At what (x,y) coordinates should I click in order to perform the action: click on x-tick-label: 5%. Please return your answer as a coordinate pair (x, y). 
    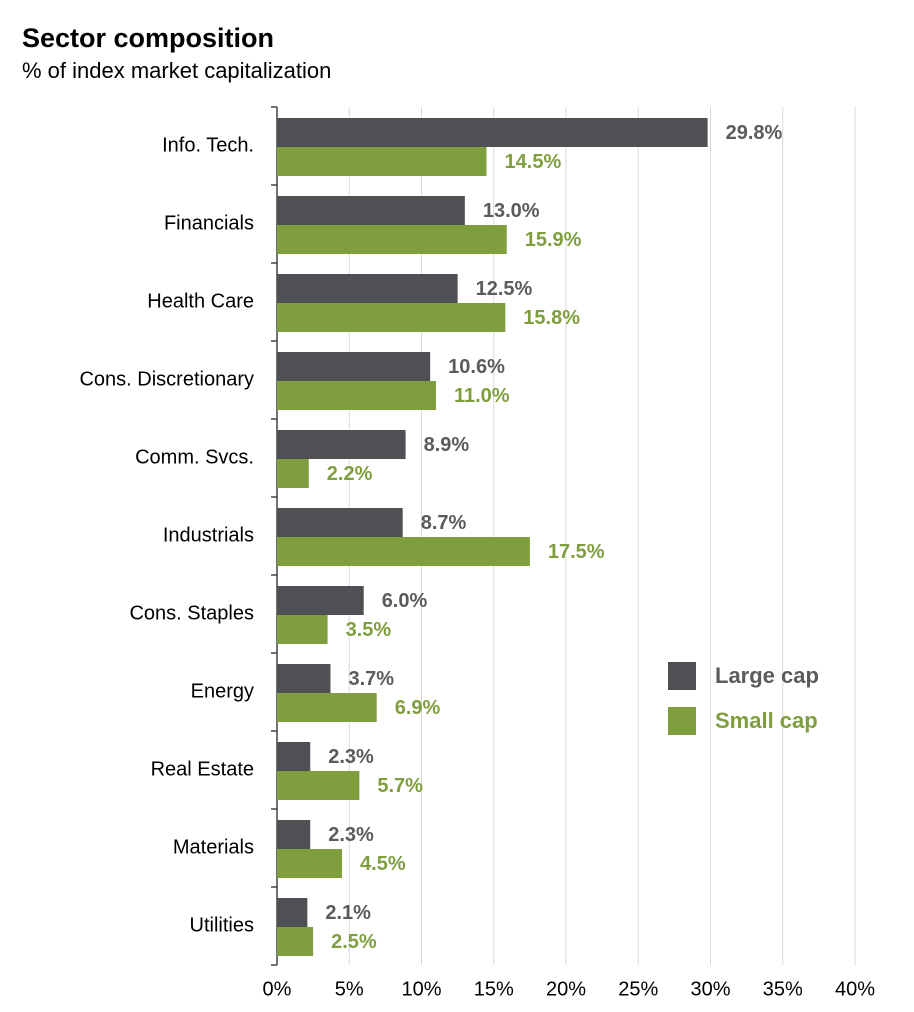
    Looking at the image, I should click on (349, 989).